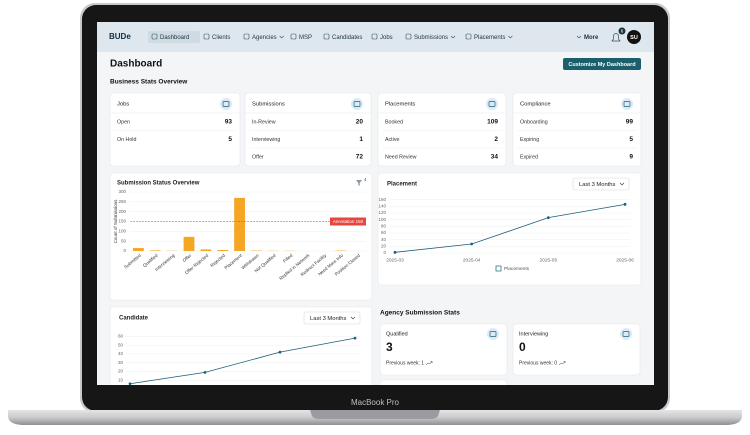 The image size is (750, 435). I want to click on avatar-initials: SU, so click(634, 38).